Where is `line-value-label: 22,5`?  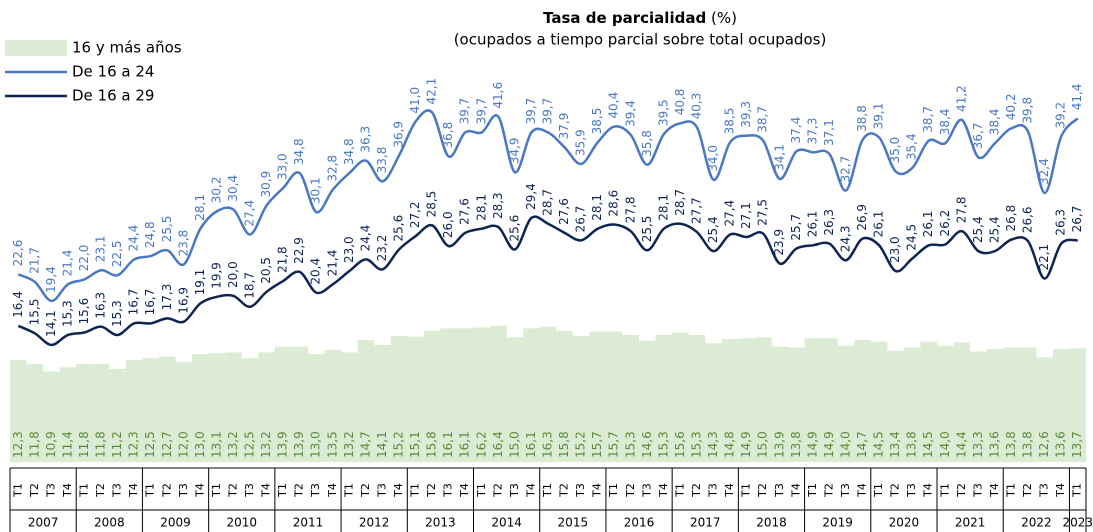 line-value-label: 22,5 is located at coordinates (117, 253).